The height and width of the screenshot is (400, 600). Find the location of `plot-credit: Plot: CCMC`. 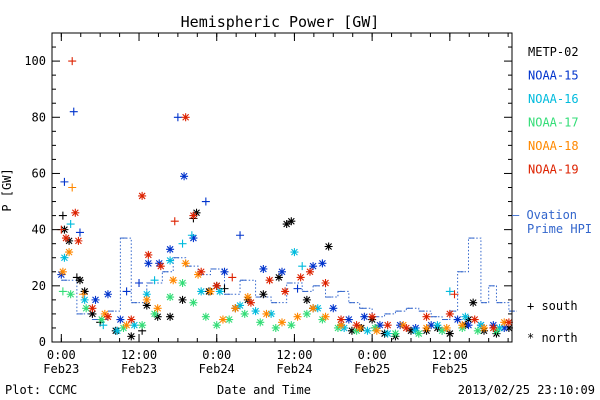

plot-credit: Plot: CCMC is located at coordinates (41, 390).